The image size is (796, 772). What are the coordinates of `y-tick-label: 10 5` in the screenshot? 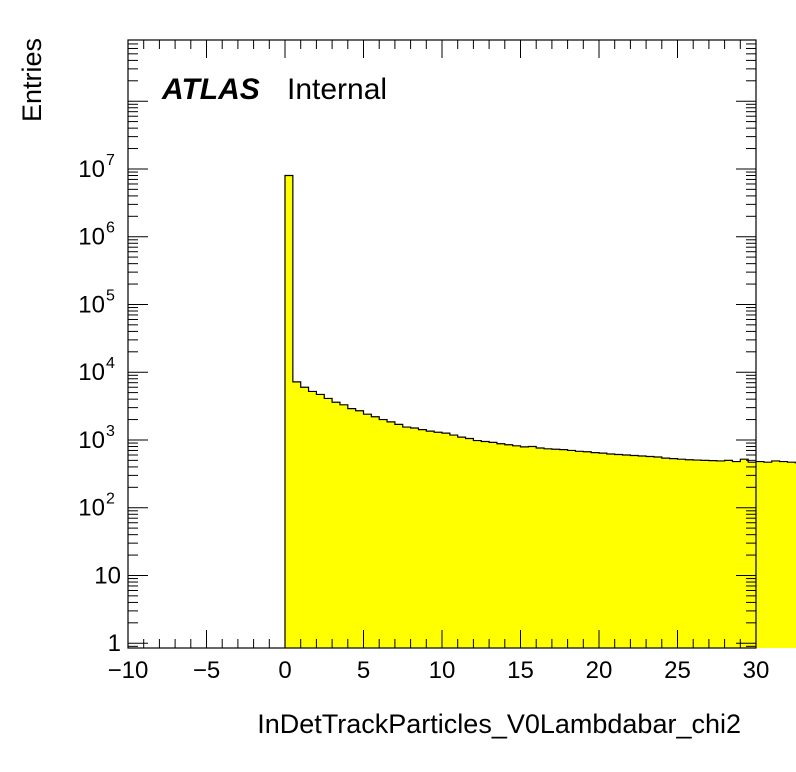 It's located at (96, 302).